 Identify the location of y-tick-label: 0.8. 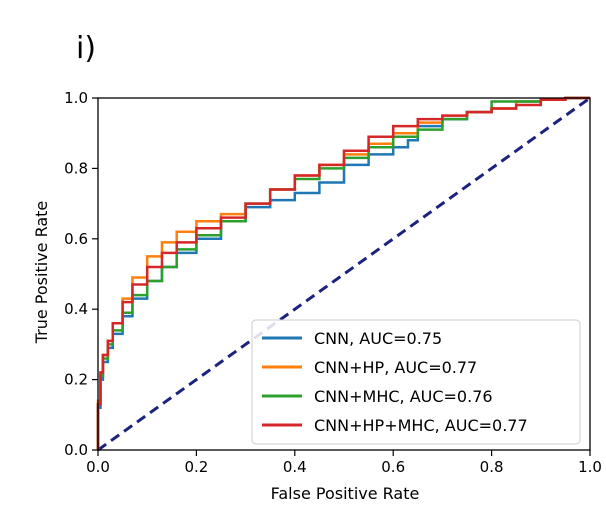
(76, 168).